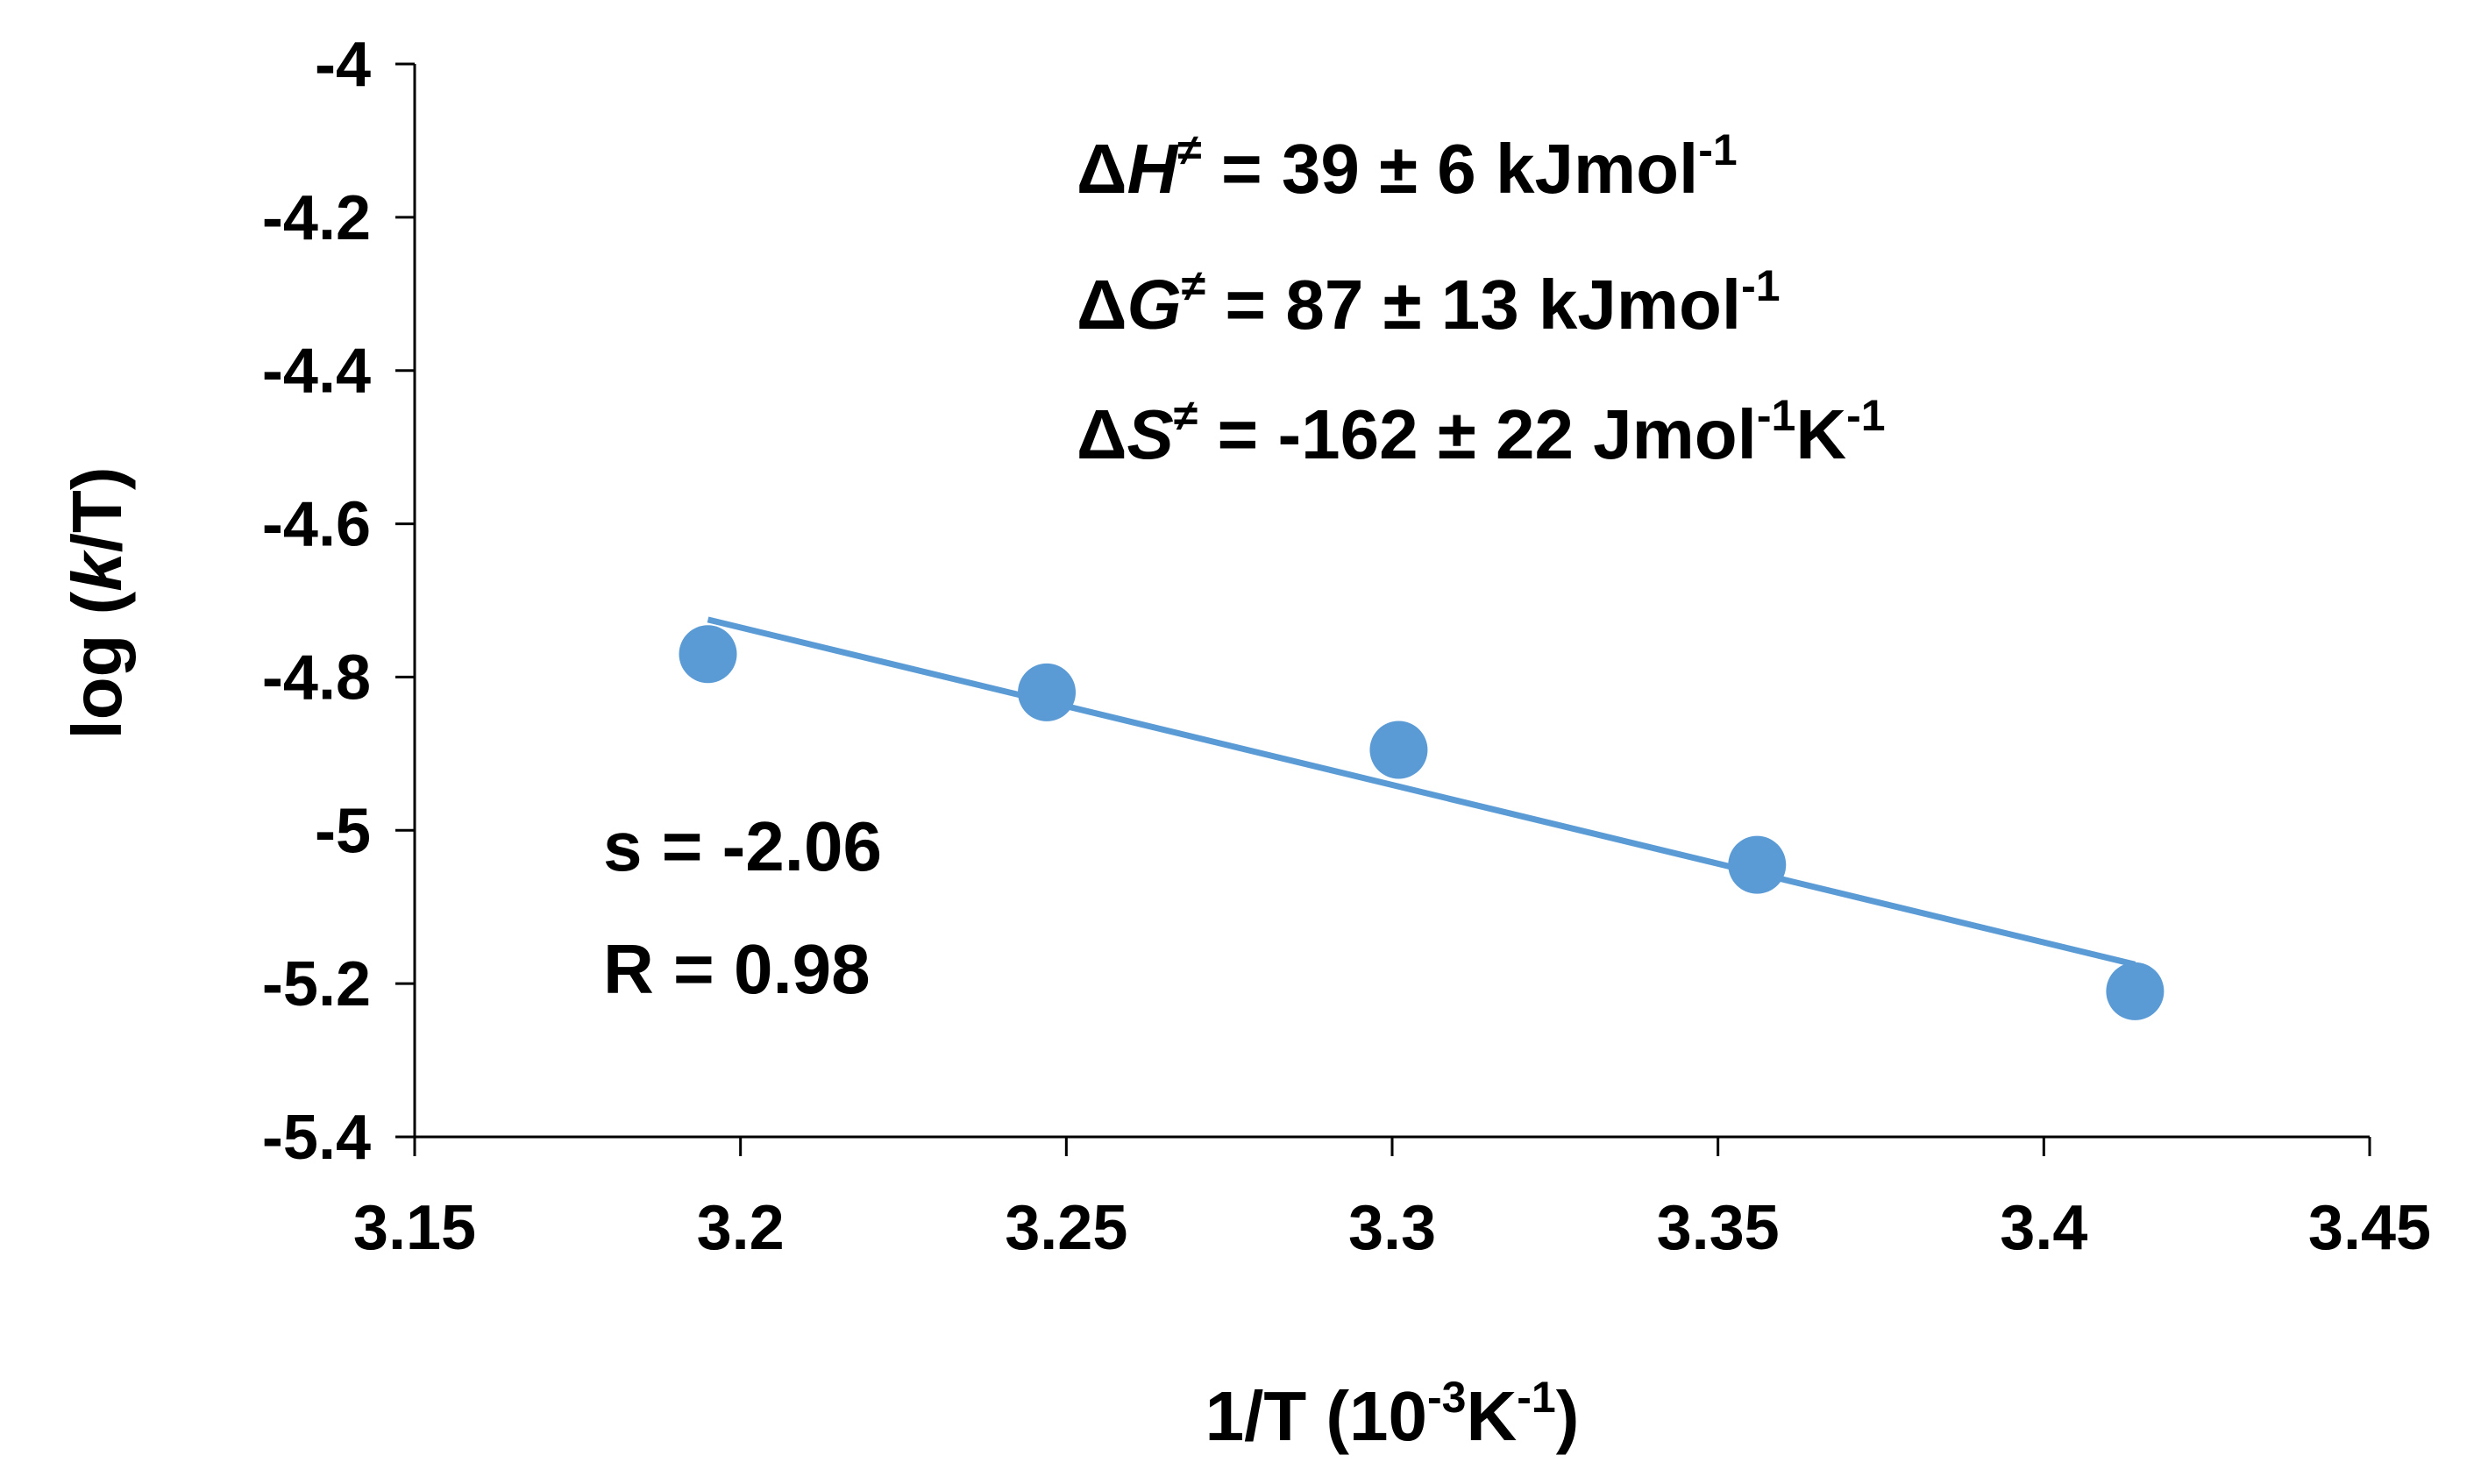  Describe the element at coordinates (338, 601) in the screenshot. I see `y-ticks: -4 -4.2 -4.4 -4.6 -4.8 -5 -5.2 -5.4` at that location.